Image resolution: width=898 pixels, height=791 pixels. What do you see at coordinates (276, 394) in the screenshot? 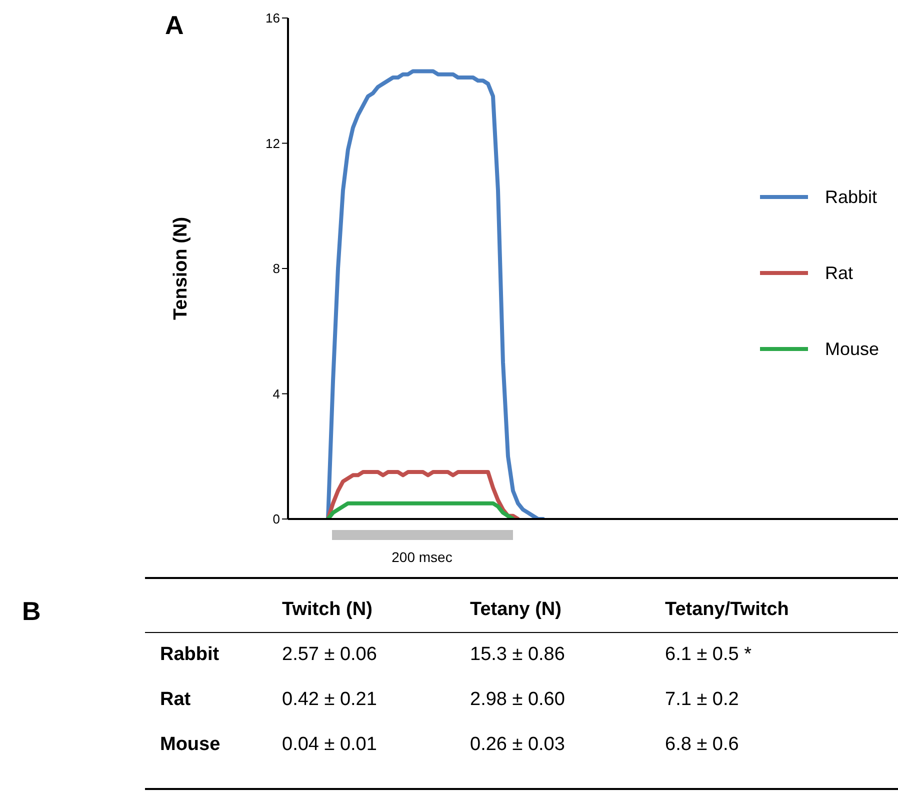
I see `y-tick-label: 4` at bounding box center [276, 394].